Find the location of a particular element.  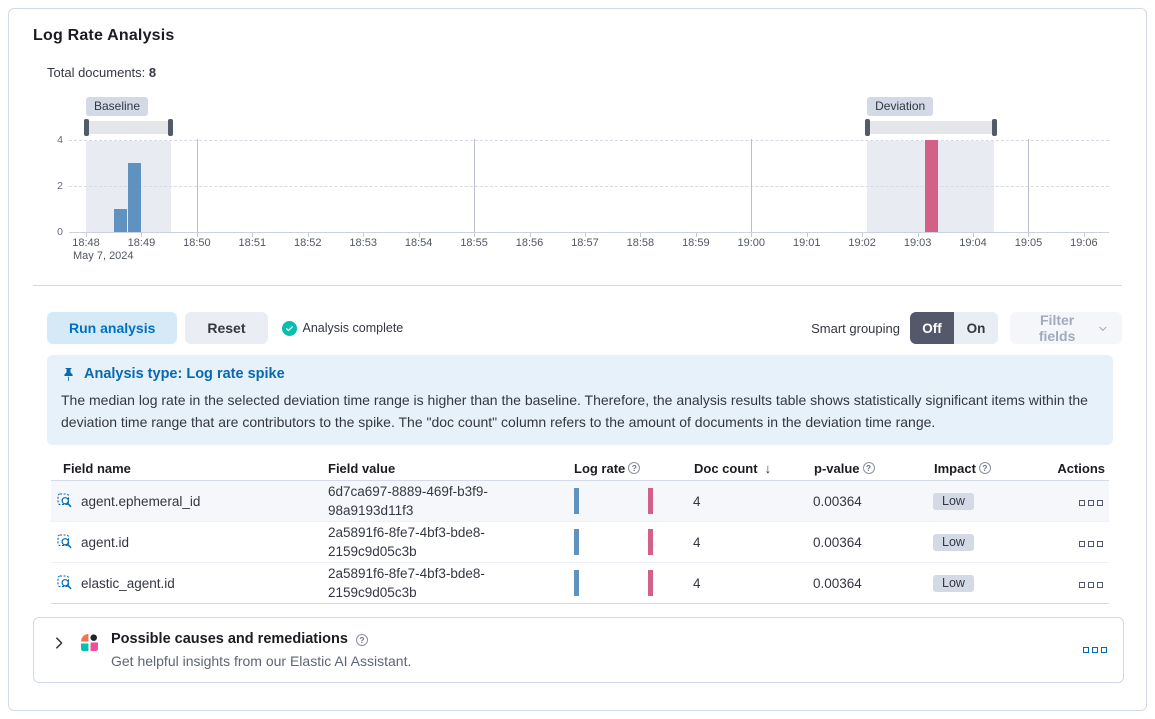

x-axis-label: 18:58 is located at coordinates (640, 243).